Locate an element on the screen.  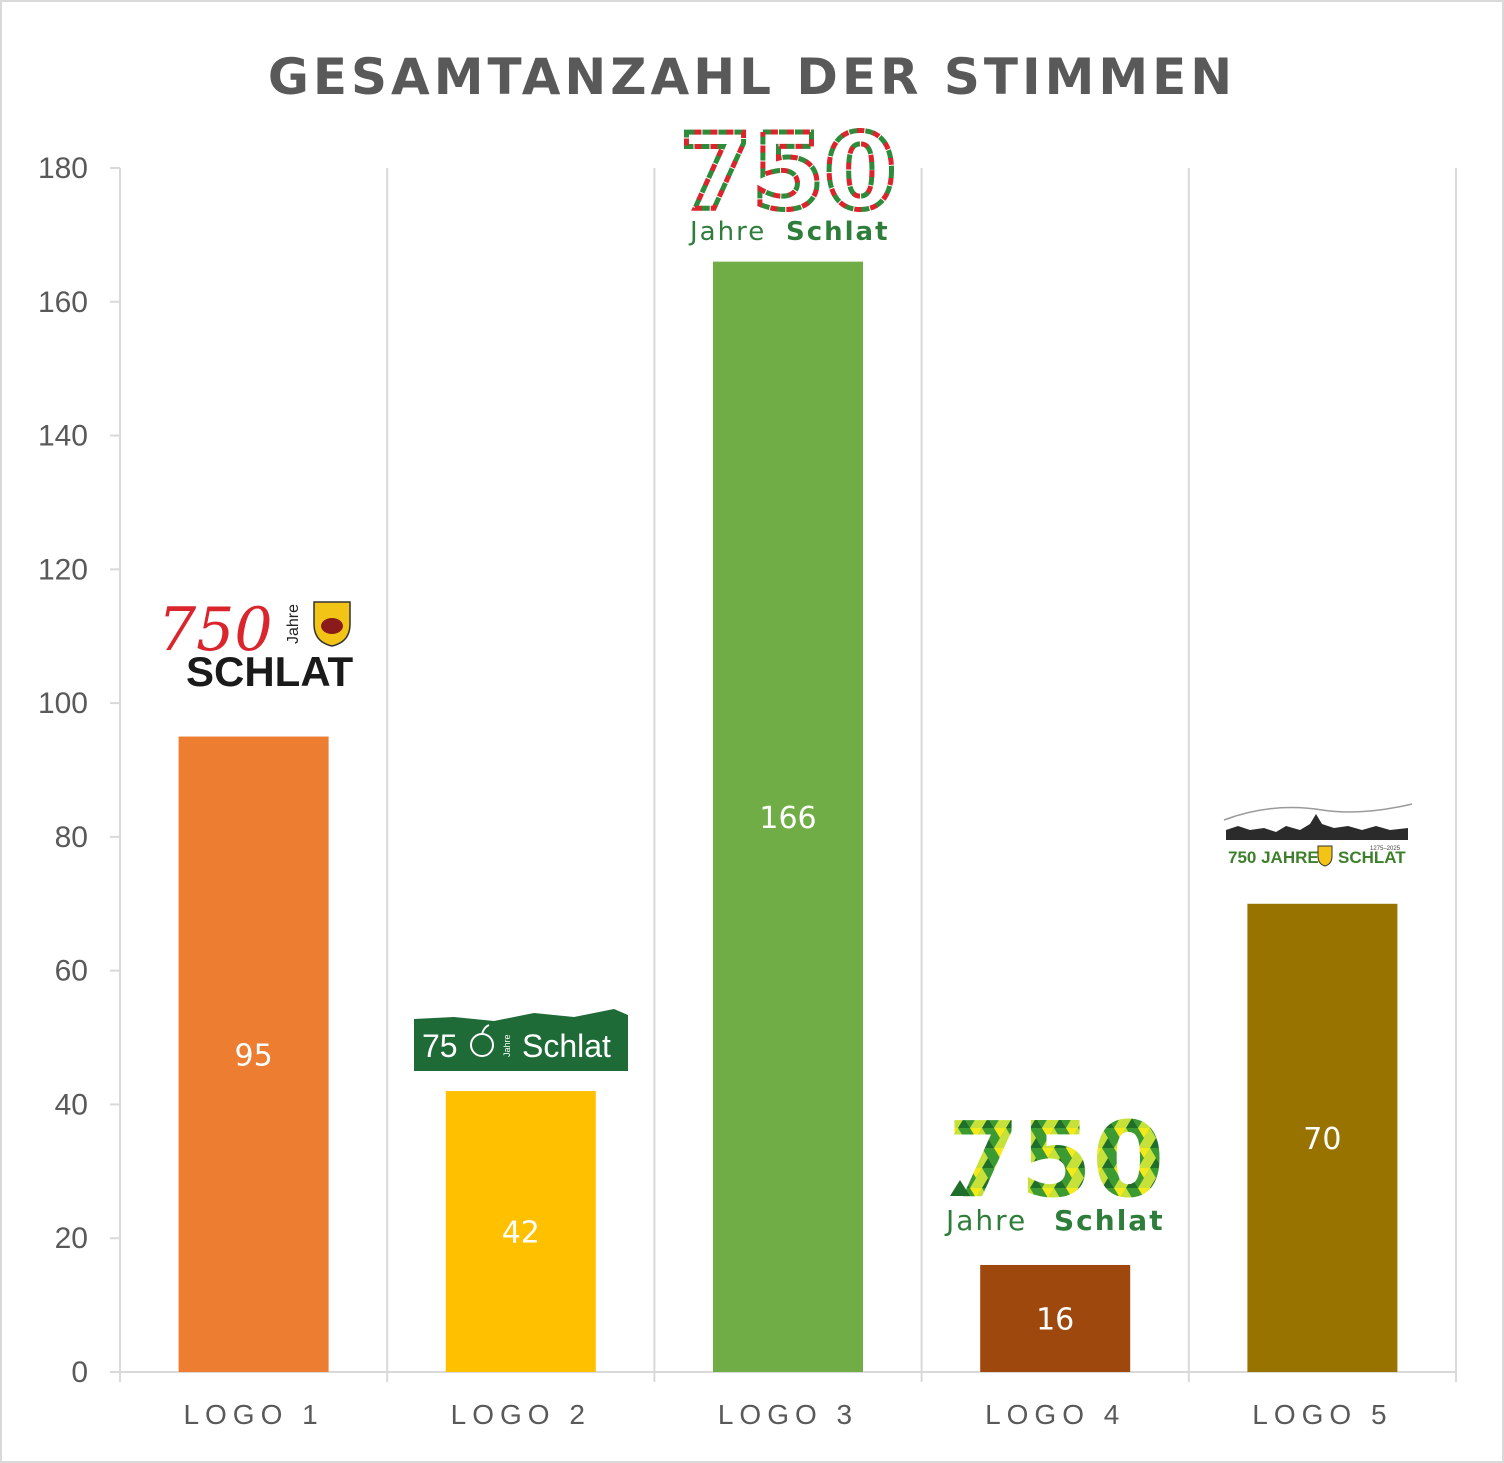
logo-5-number: 750 JAHRE is located at coordinates (1273, 857).